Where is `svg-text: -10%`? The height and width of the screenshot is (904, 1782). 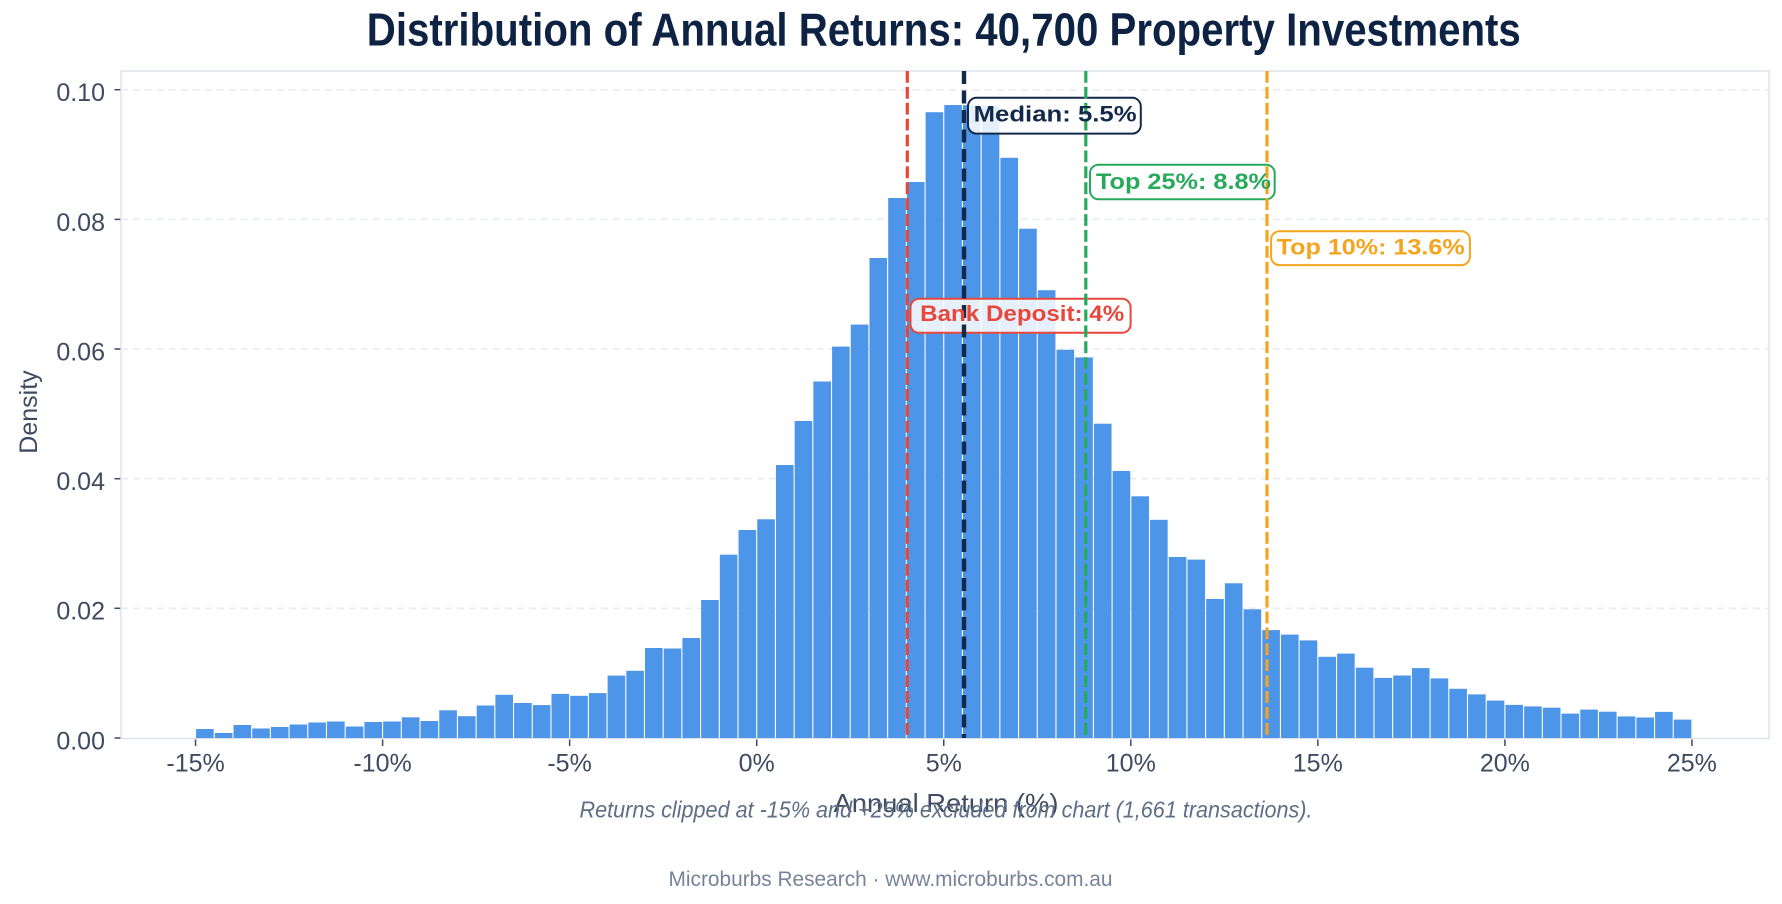 svg-text: -10% is located at coordinates (382, 764).